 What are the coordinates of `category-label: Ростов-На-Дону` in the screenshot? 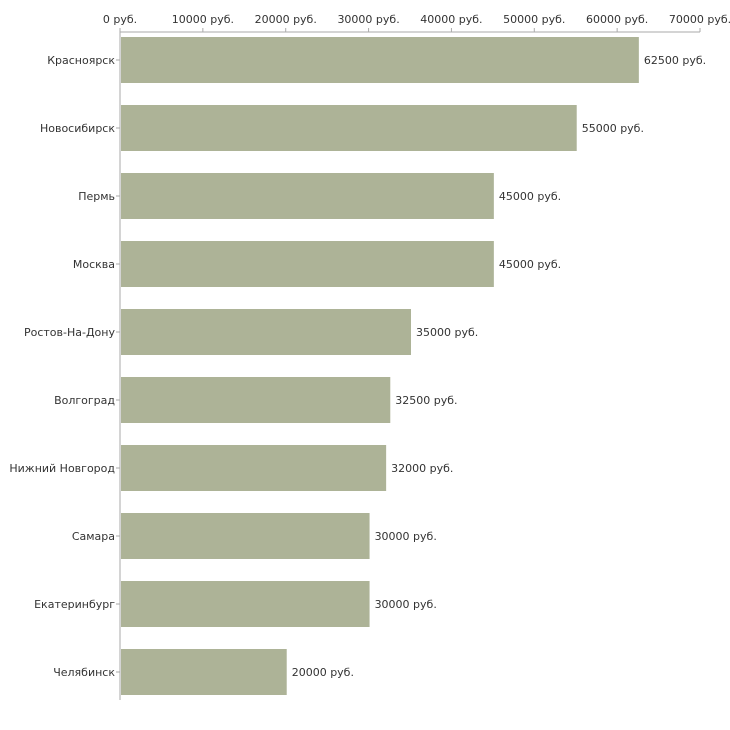 It's located at (69, 332).